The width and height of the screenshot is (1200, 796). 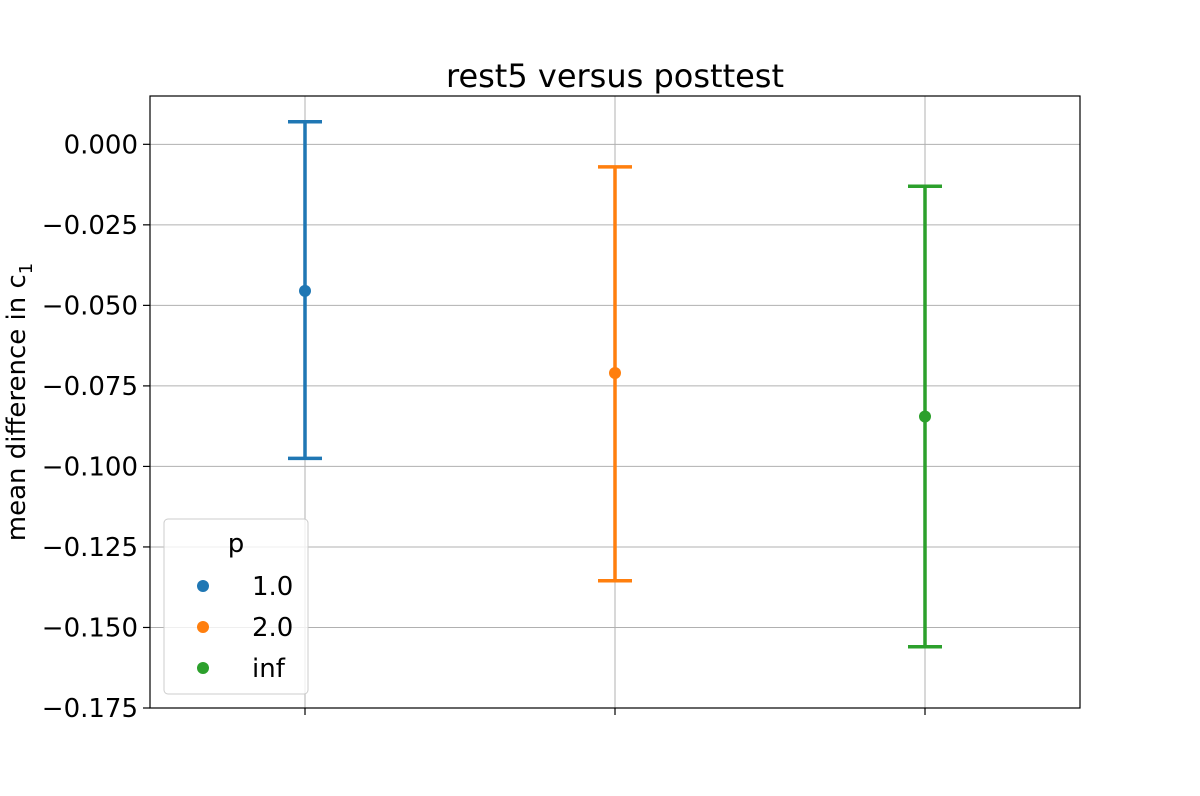 I want to click on y-axis-label-subscript: 1, so click(x=26, y=268).